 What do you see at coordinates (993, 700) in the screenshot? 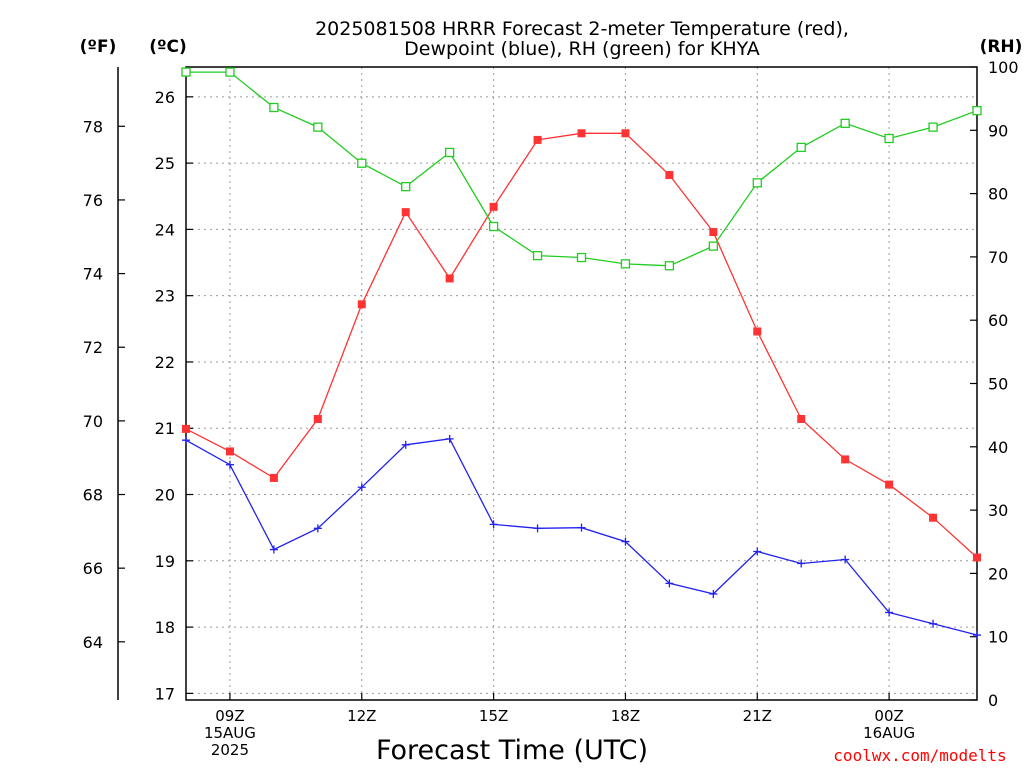
I see `rh-tick-label: 0` at bounding box center [993, 700].